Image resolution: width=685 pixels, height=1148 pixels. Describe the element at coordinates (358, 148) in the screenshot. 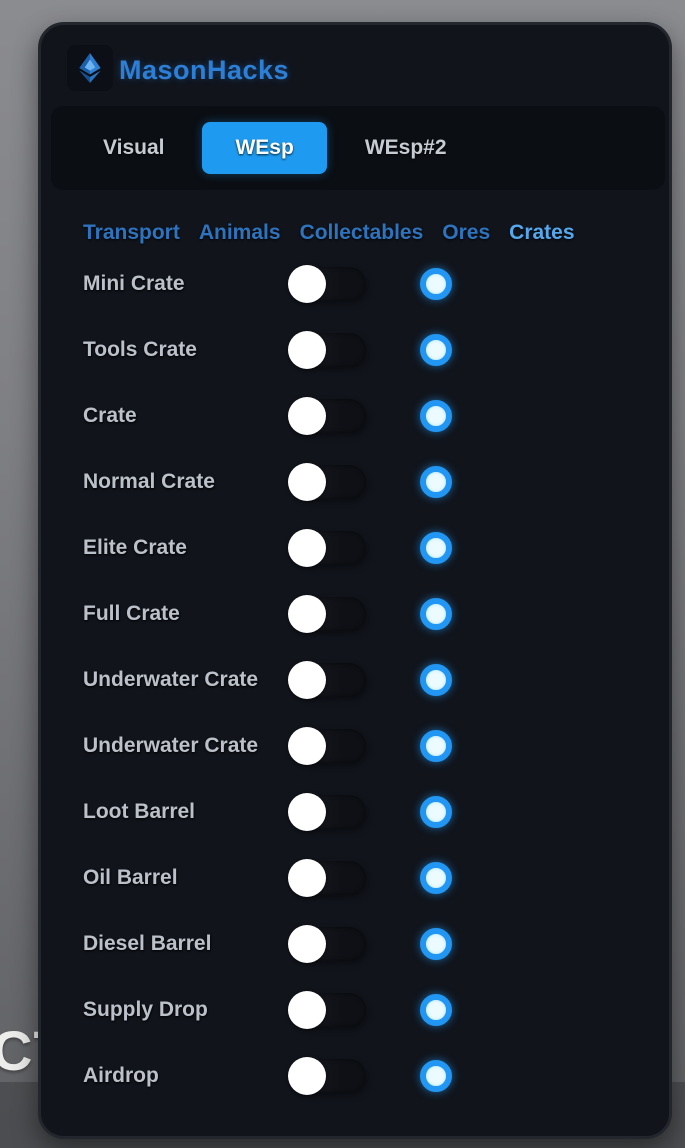

I see `tab-bar: Visual WEsp WEsp#2` at that location.